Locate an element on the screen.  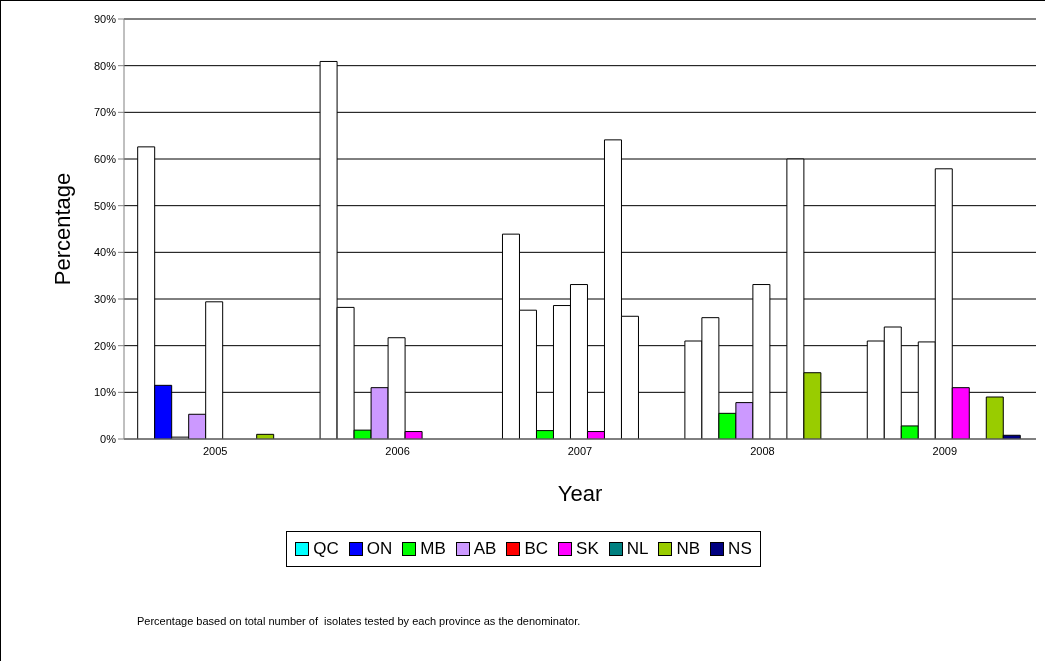
y-tick-label: 80% is located at coordinates (105, 65).